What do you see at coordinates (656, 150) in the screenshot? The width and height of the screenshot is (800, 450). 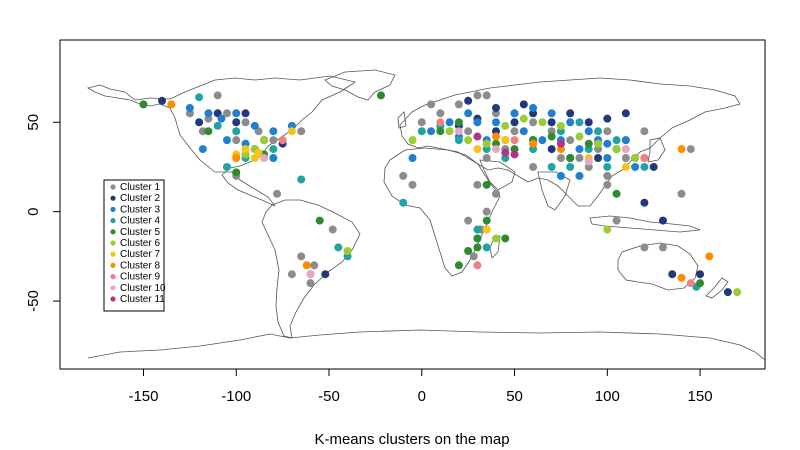 I see `japan-outline` at bounding box center [656, 150].